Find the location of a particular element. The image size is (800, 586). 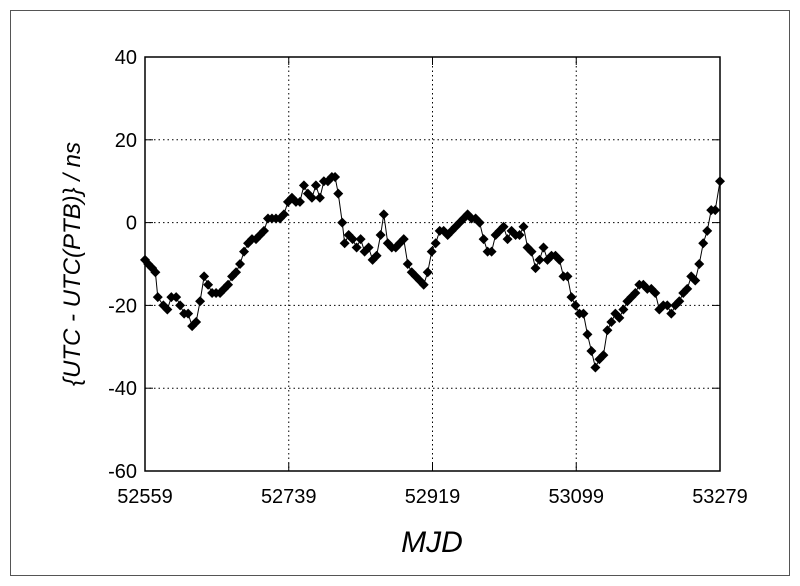

y-tick-label: 0 is located at coordinates (131, 224).